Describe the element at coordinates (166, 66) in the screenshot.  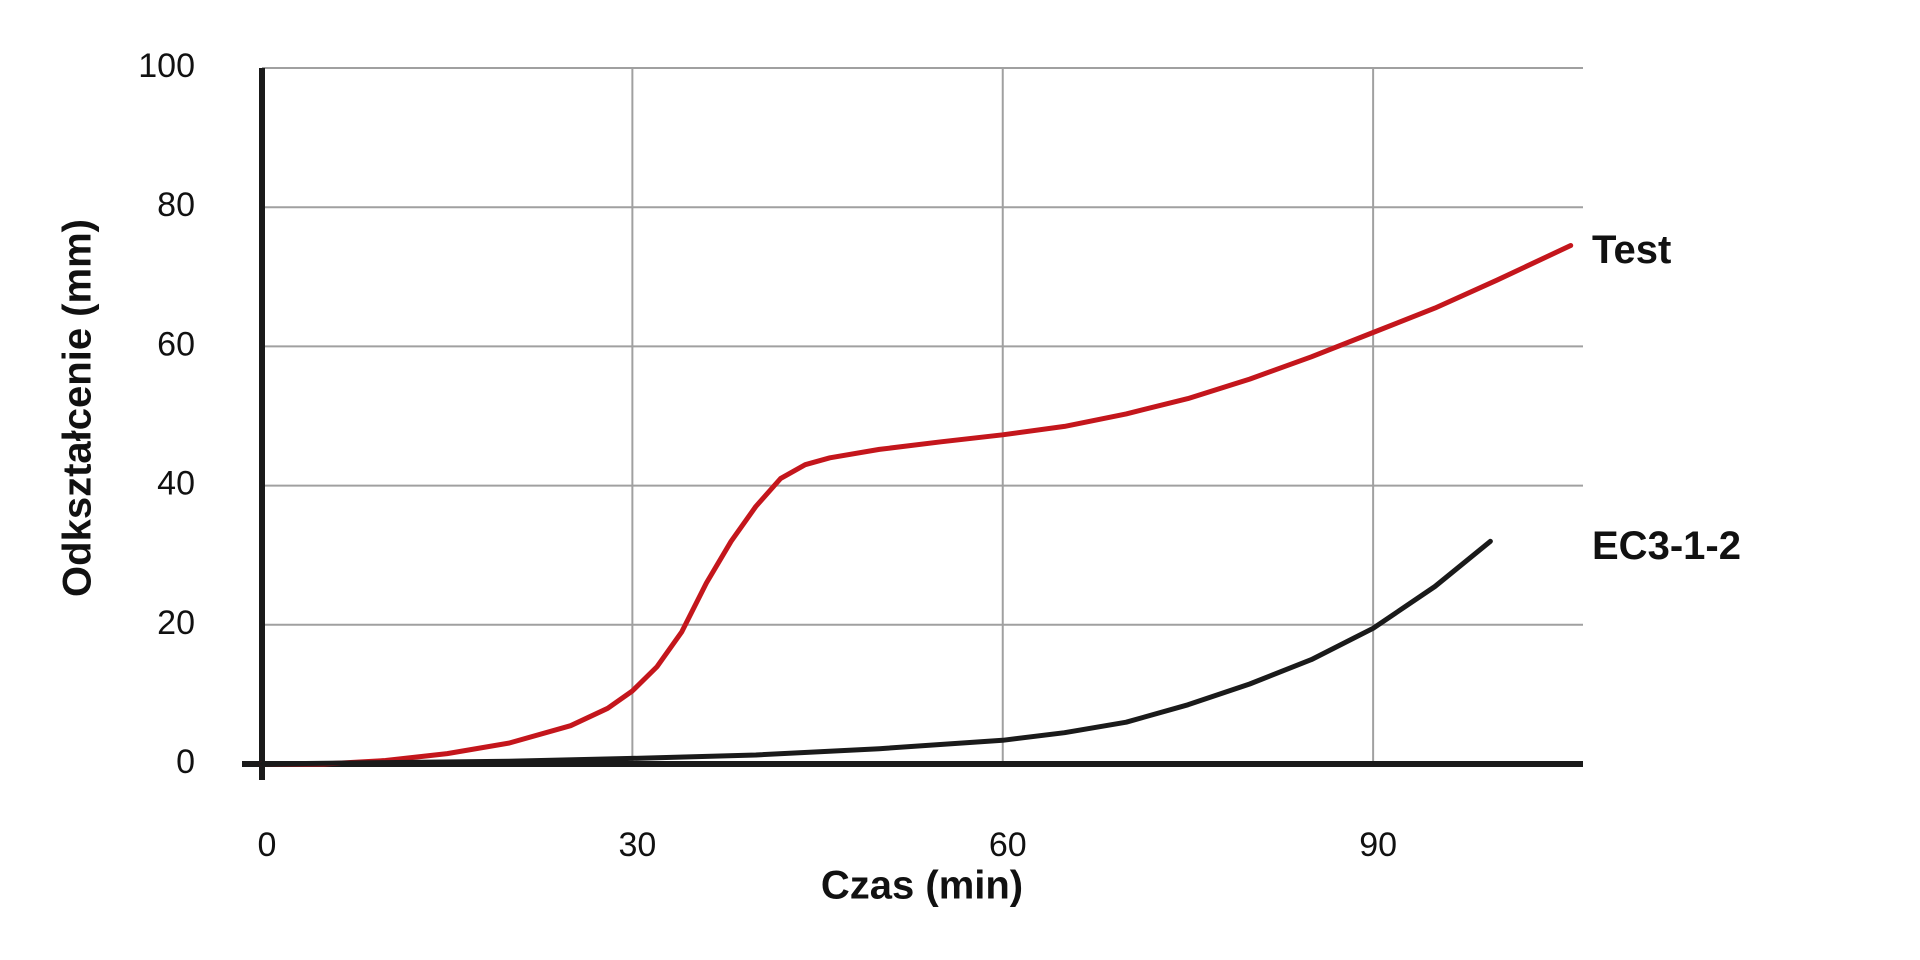
I see `y-tick-label: 100` at that location.